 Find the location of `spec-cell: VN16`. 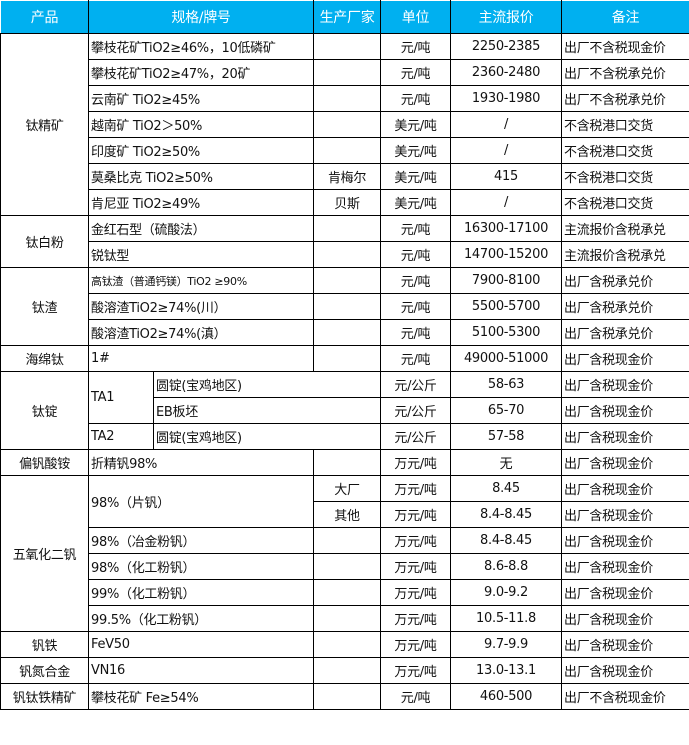

spec-cell: VN16 is located at coordinates (201, 670).